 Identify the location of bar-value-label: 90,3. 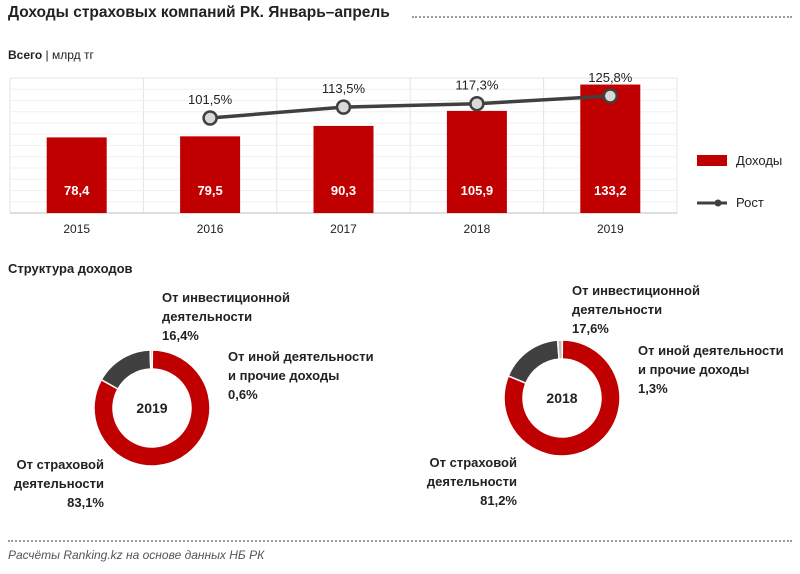
(343, 190).